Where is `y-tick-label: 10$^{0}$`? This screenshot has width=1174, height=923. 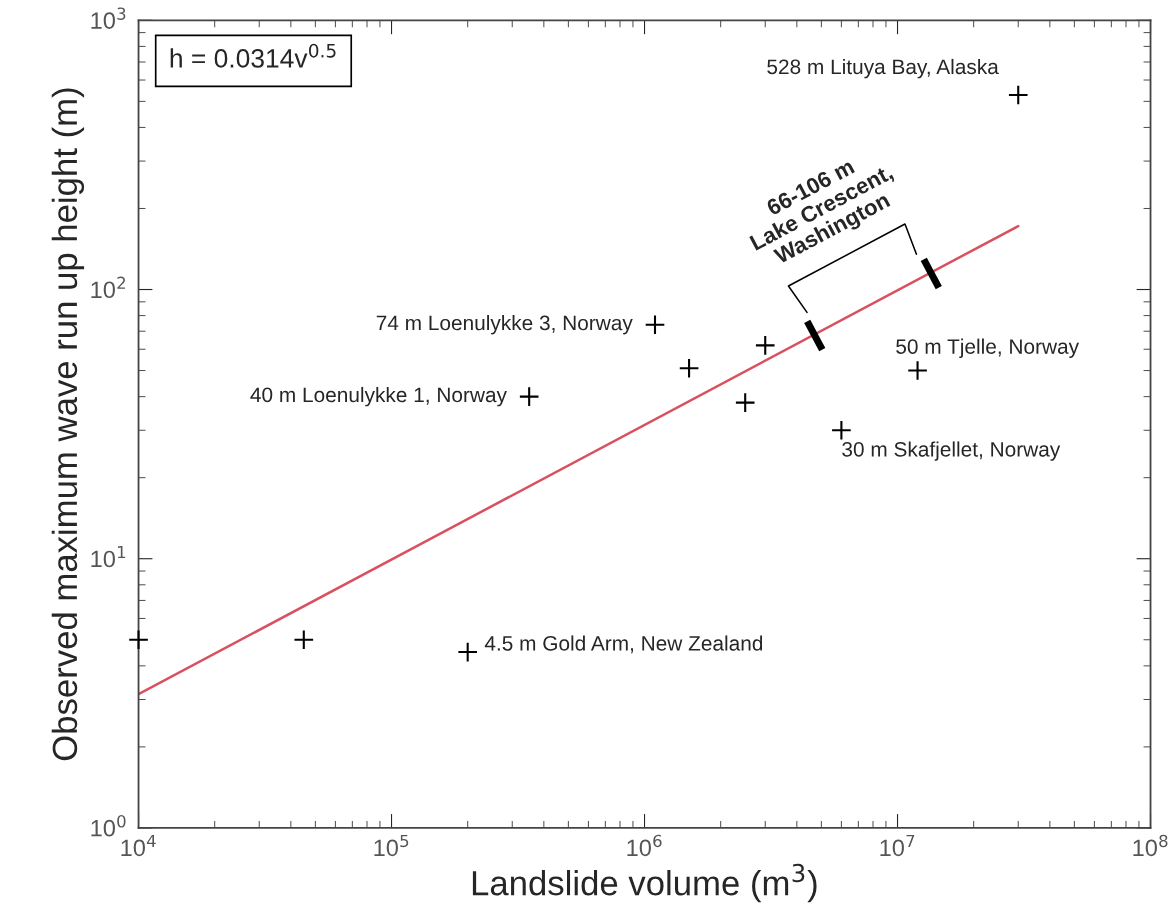
y-tick-label: 10$^{0}$ is located at coordinates (108, 826).